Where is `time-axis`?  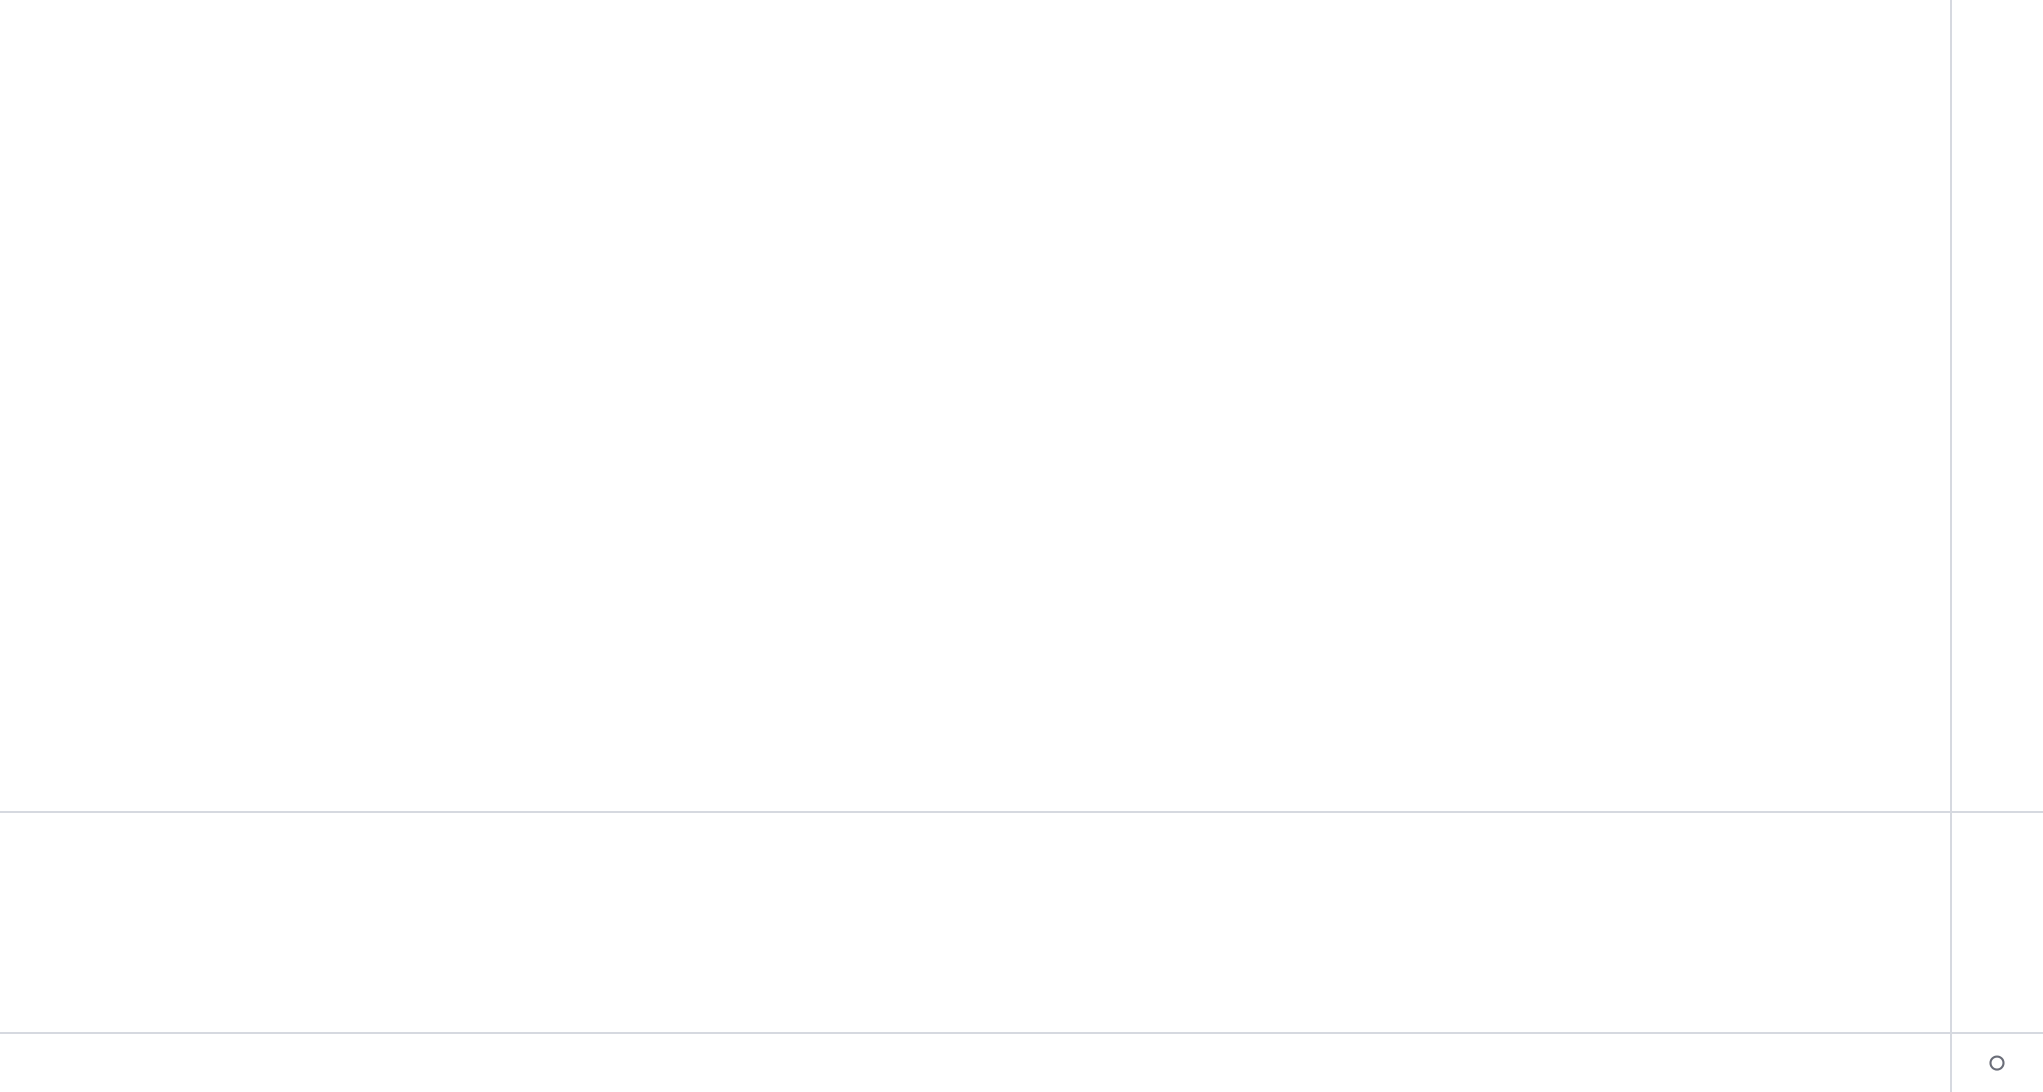
time-axis is located at coordinates (975, 1063).